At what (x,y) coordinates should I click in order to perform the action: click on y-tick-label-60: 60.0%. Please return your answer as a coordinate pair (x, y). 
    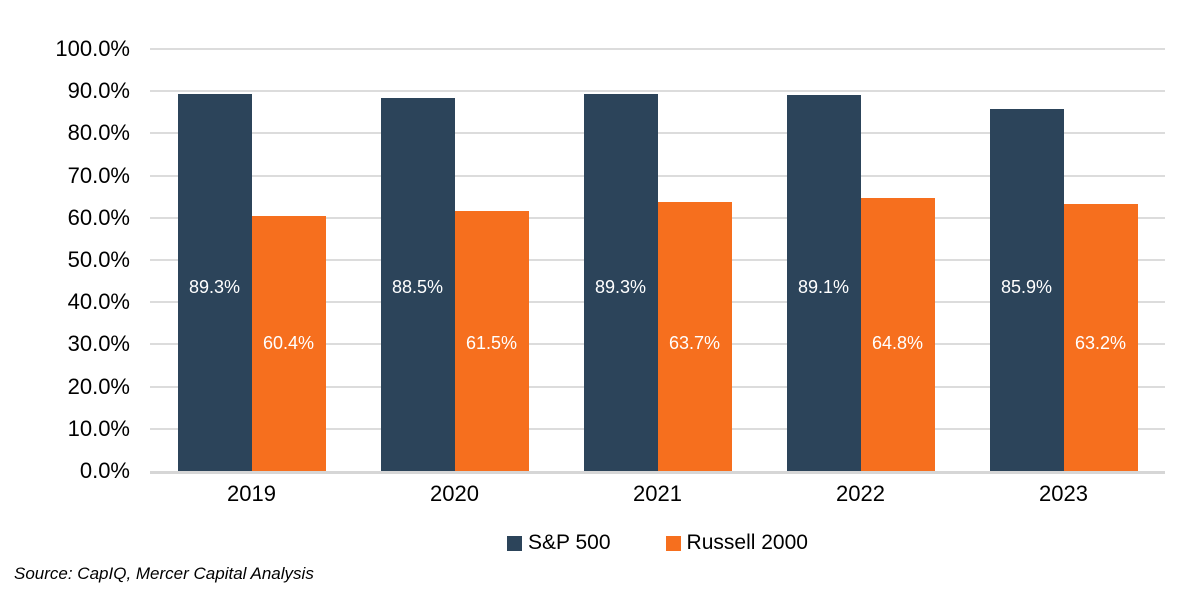
    Looking at the image, I should click on (98, 217).